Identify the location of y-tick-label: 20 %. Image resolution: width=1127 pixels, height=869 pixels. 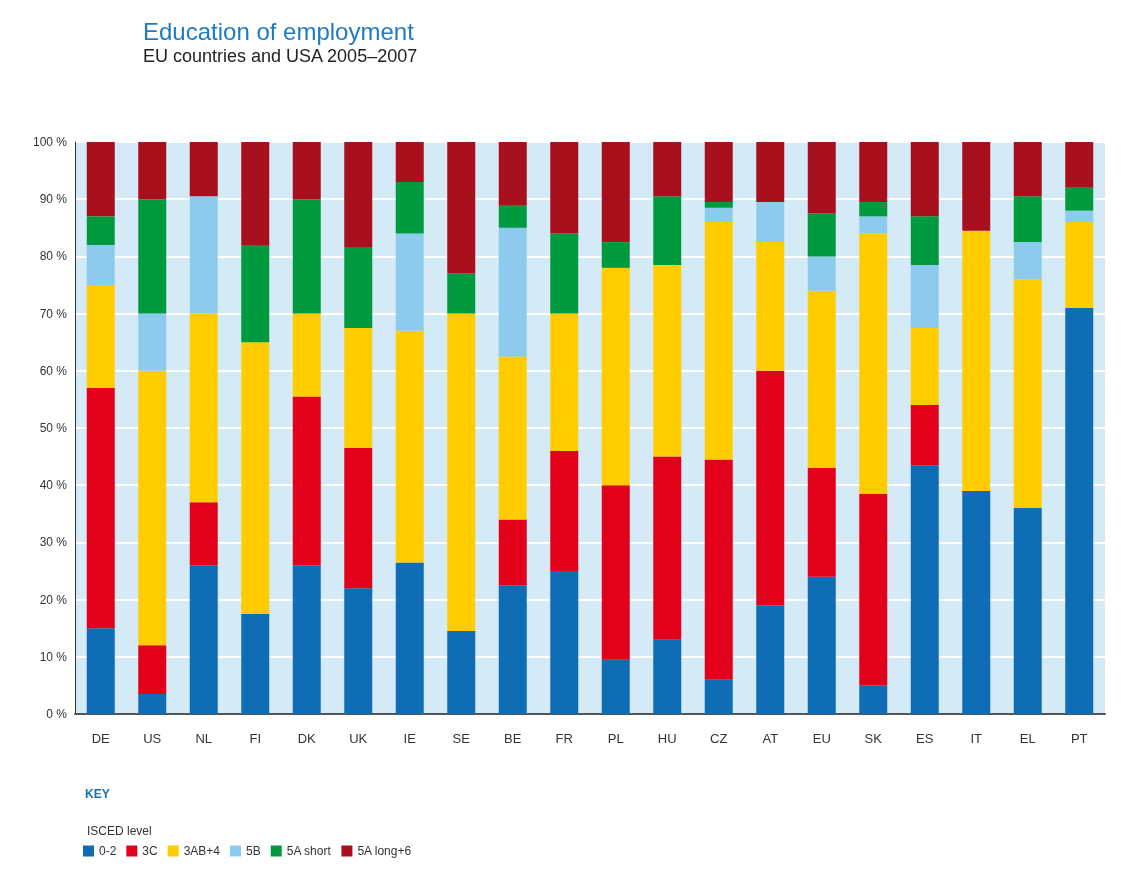
(53, 599).